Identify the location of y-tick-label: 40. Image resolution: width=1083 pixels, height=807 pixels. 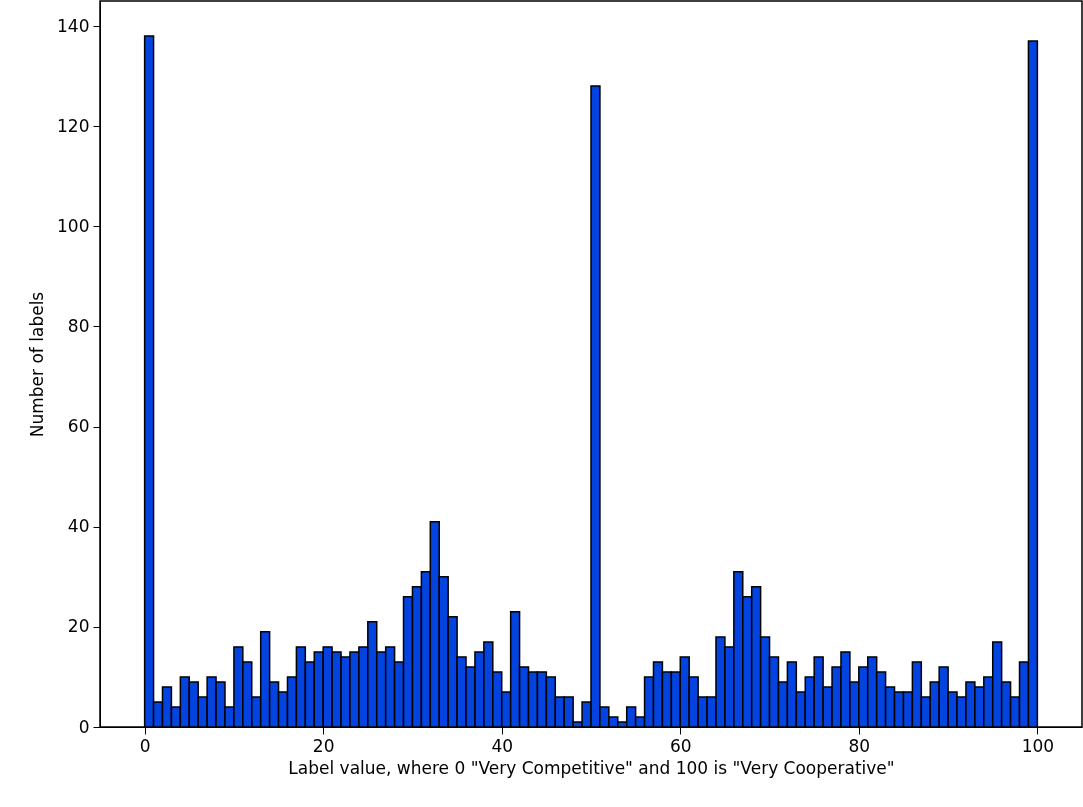
(78, 526).